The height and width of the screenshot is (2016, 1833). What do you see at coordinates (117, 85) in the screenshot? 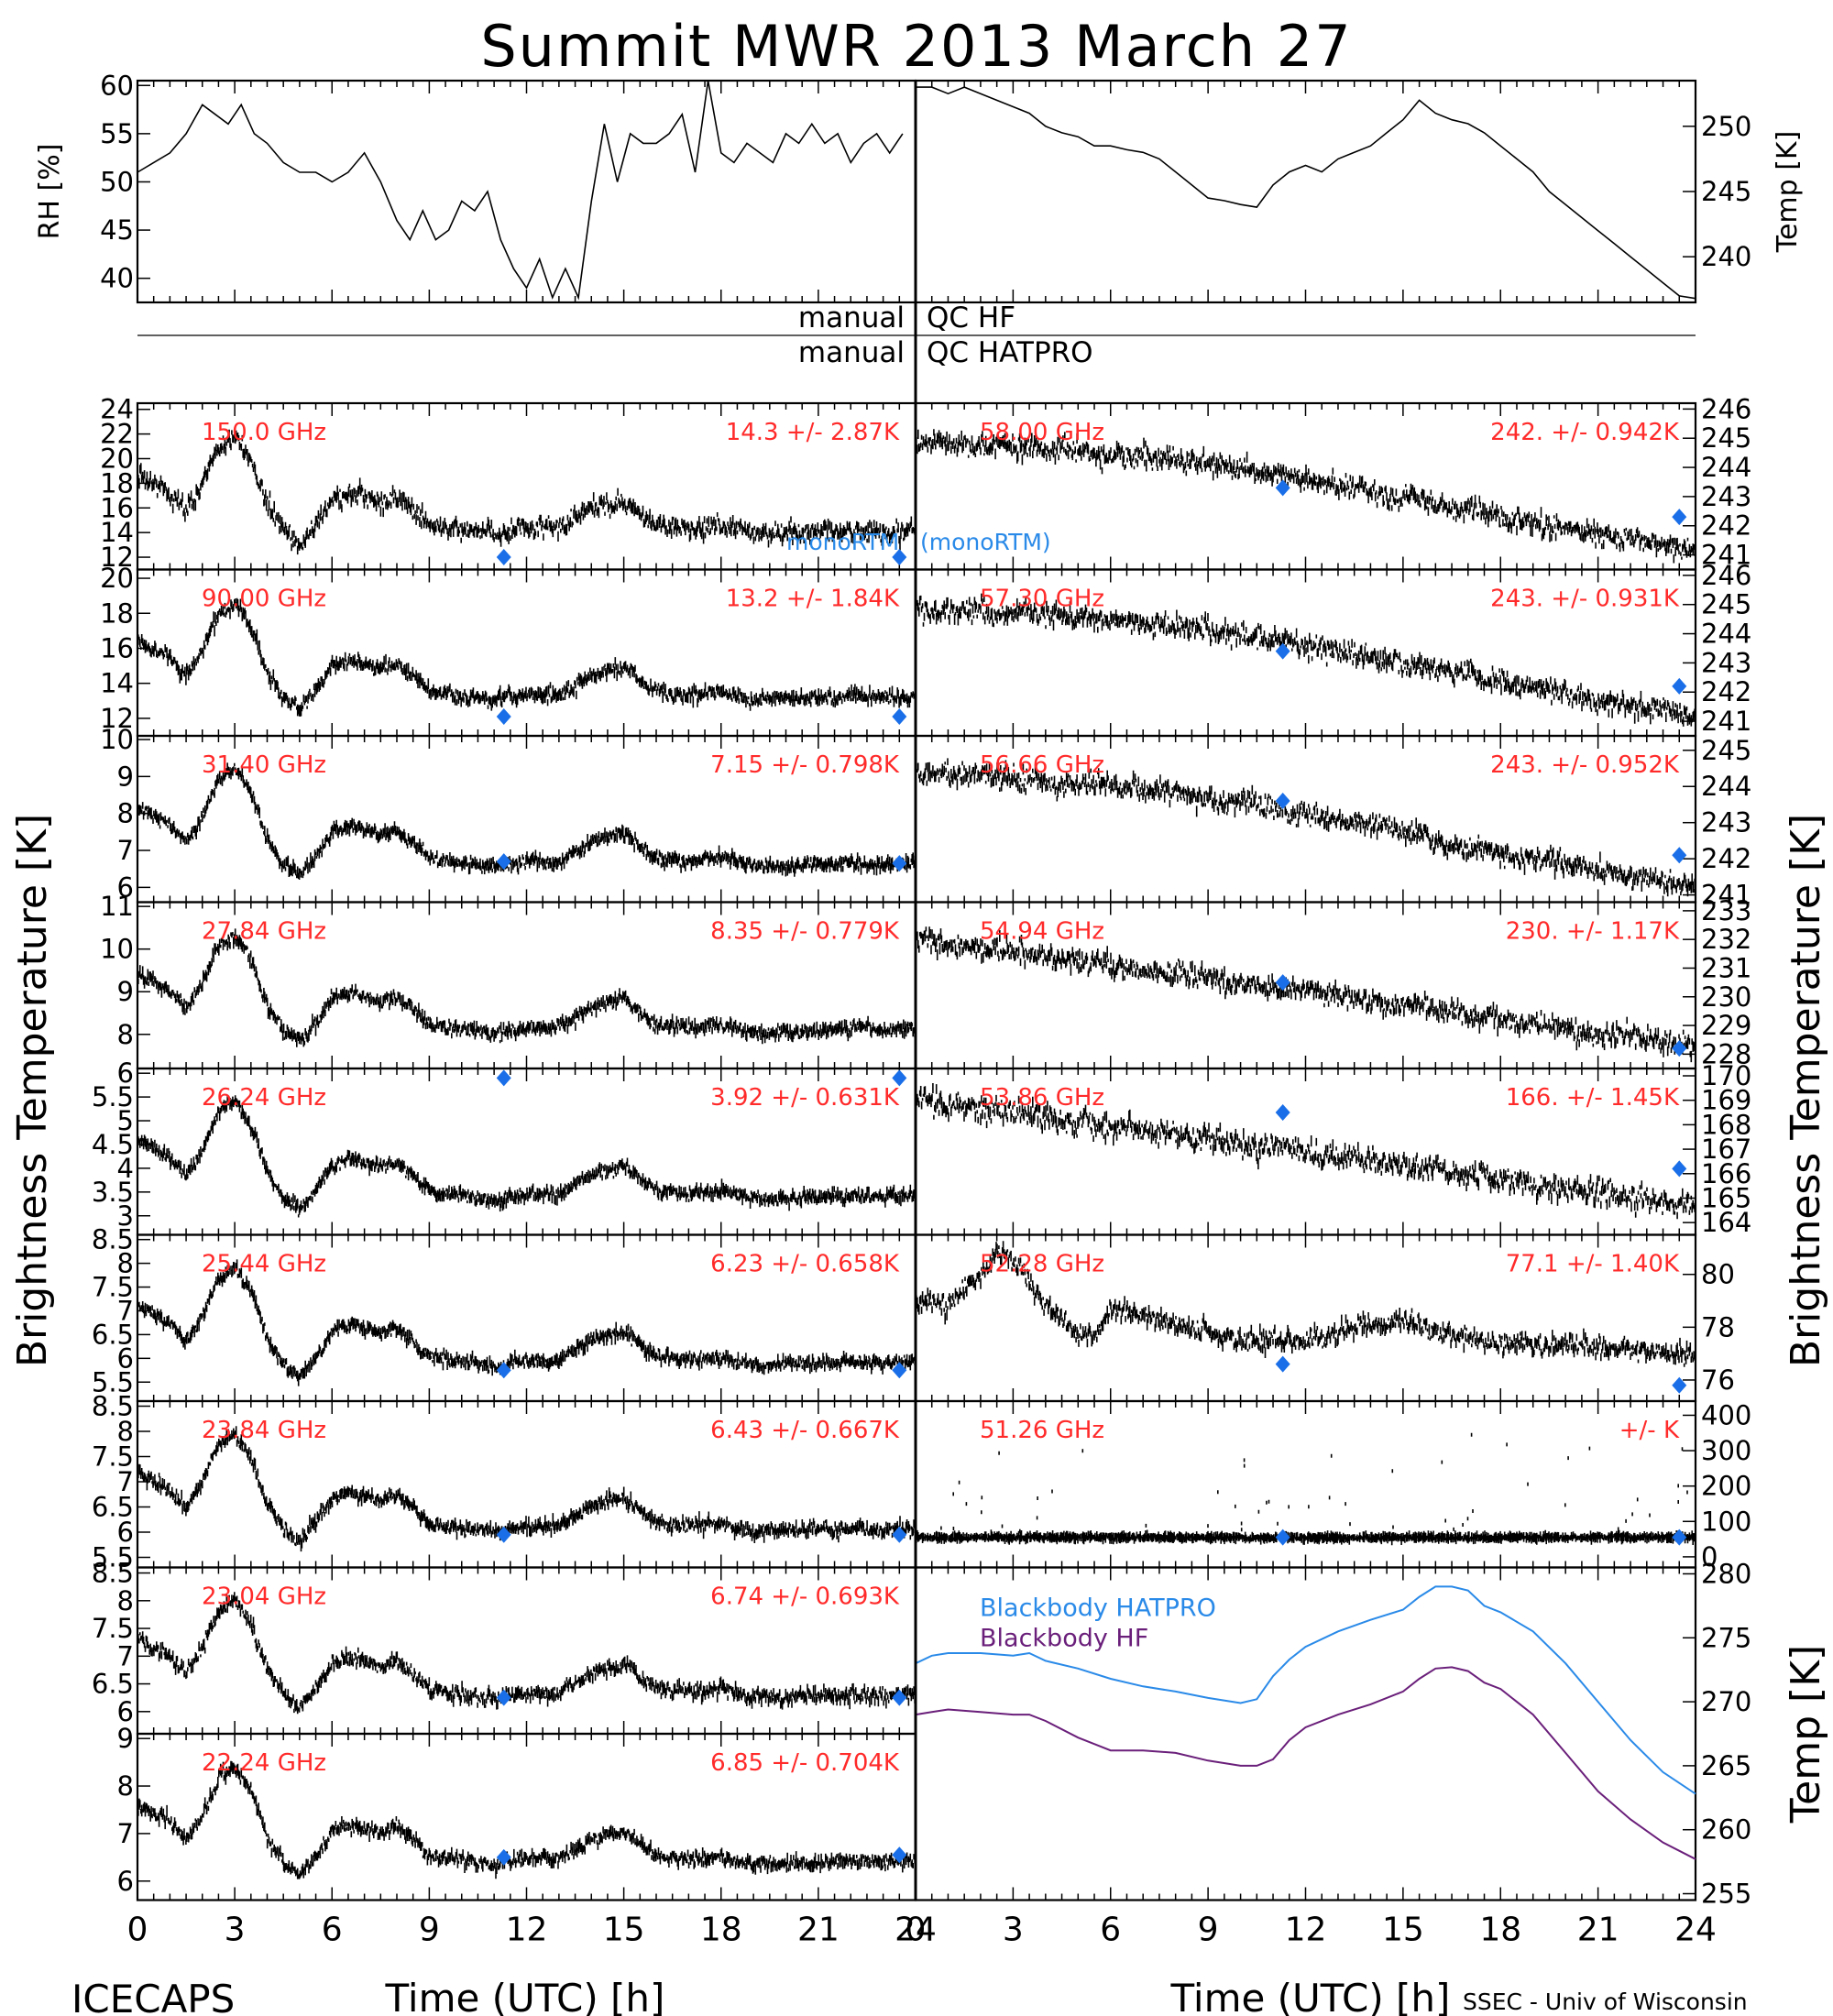
I see `rh-ytick-label: 60` at bounding box center [117, 85].